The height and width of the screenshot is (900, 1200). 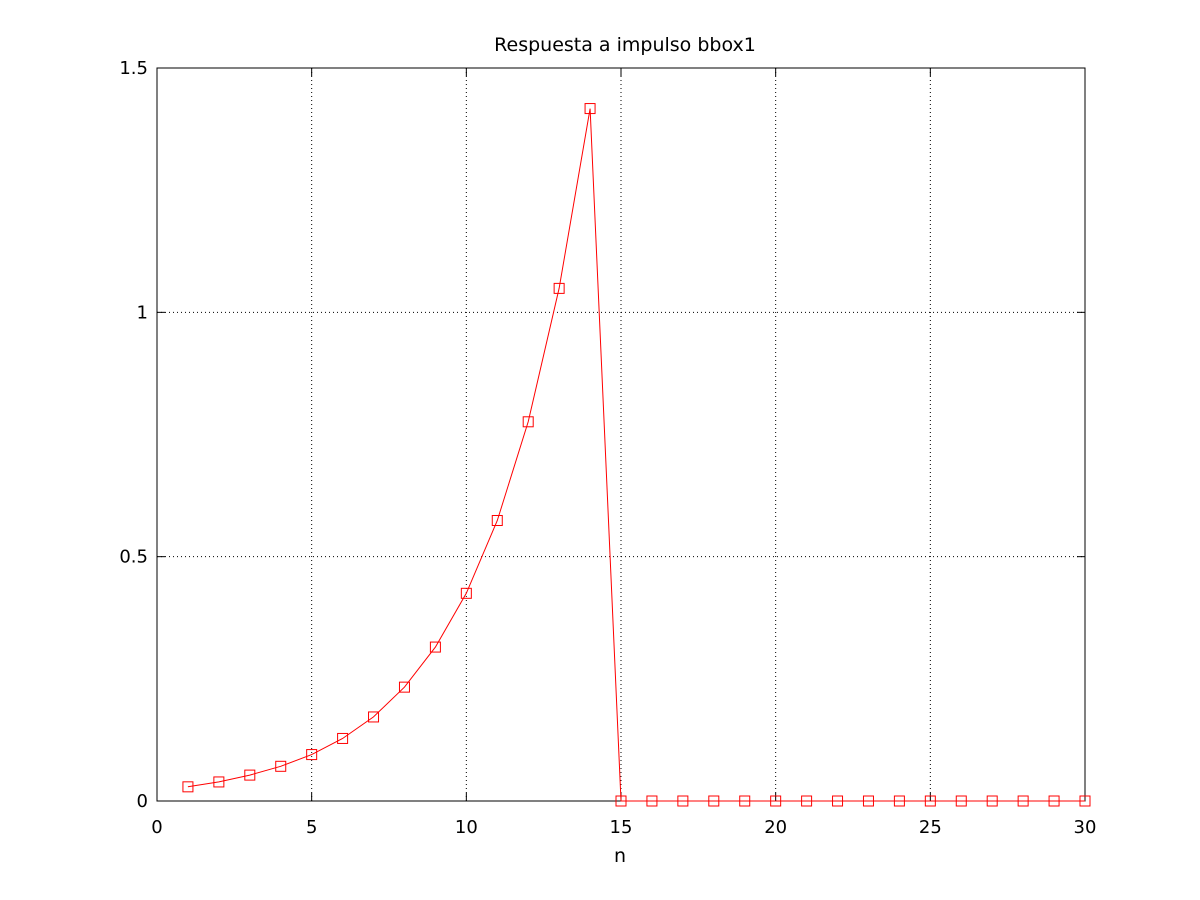 I want to click on y-tick-label: 0, so click(x=142, y=801).